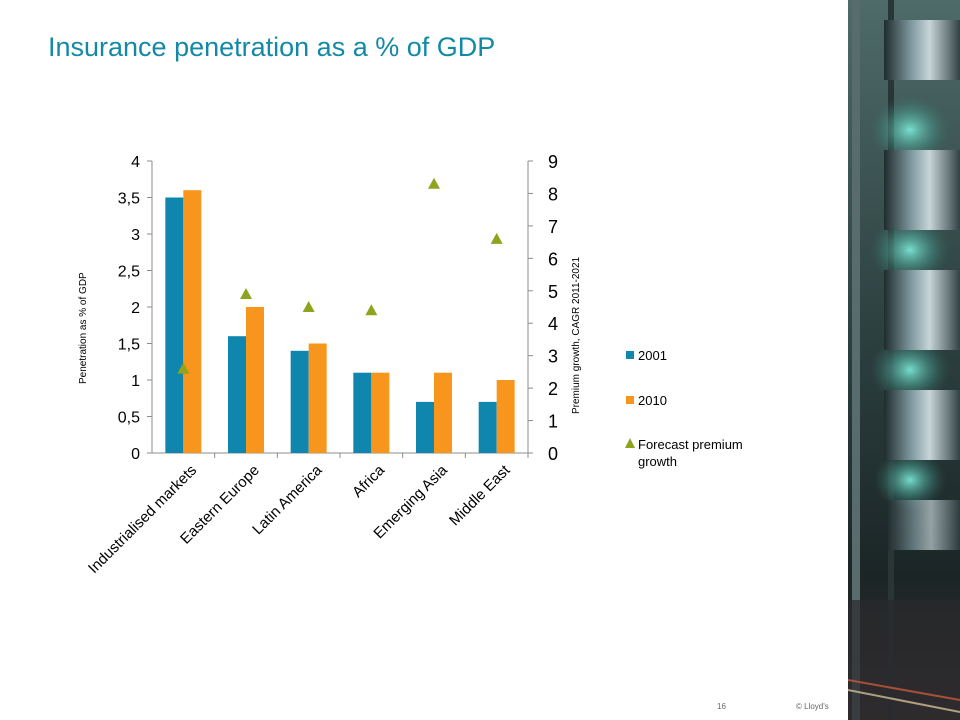 This screenshot has height=720, width=960. What do you see at coordinates (135, 308) in the screenshot?
I see `y-tick-label: 2` at bounding box center [135, 308].